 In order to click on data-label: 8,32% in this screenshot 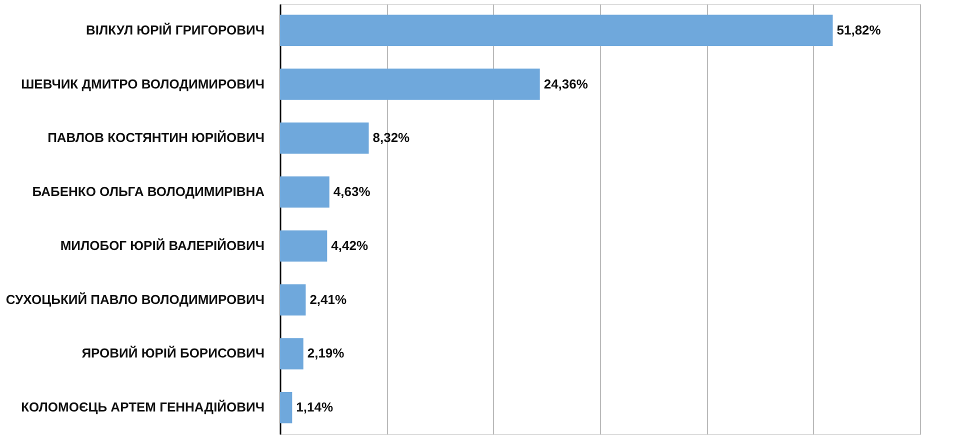, I will do `click(391, 138)`.